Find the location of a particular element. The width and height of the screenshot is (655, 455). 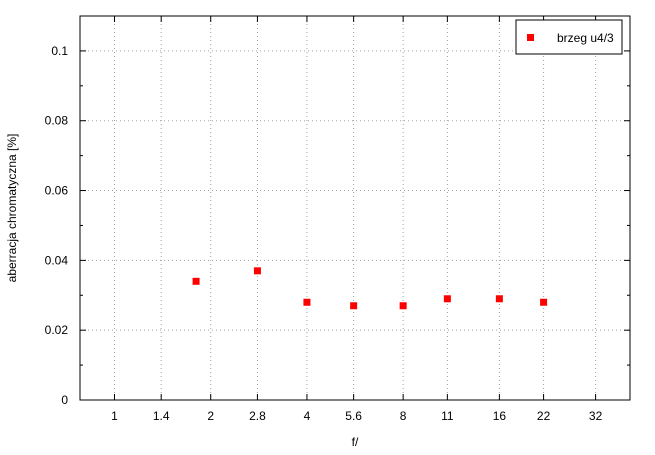

y-axis-label: aberracja chromatyczna [%] is located at coordinates (12, 208).